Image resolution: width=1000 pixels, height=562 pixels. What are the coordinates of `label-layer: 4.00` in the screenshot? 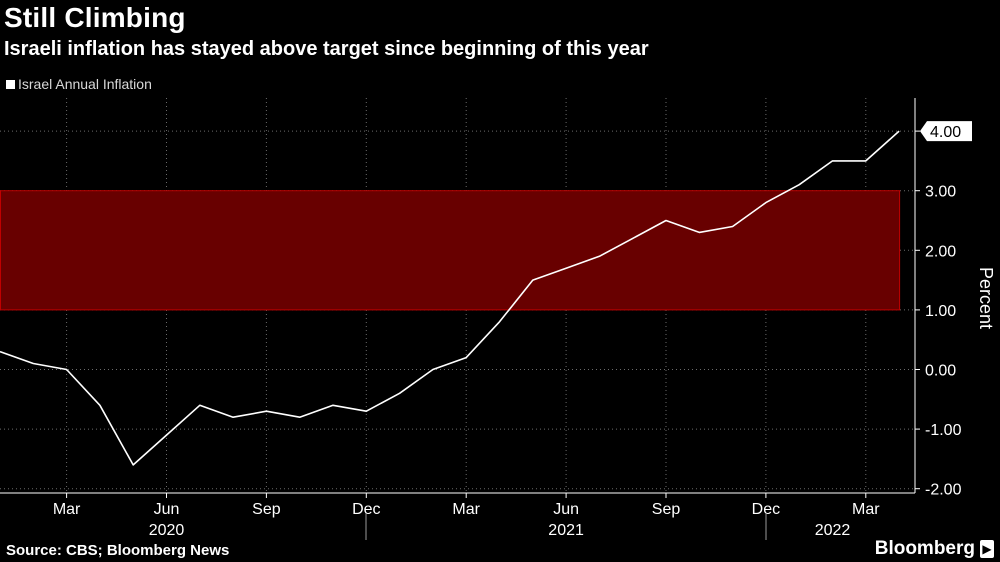 It's located at (946, 131).